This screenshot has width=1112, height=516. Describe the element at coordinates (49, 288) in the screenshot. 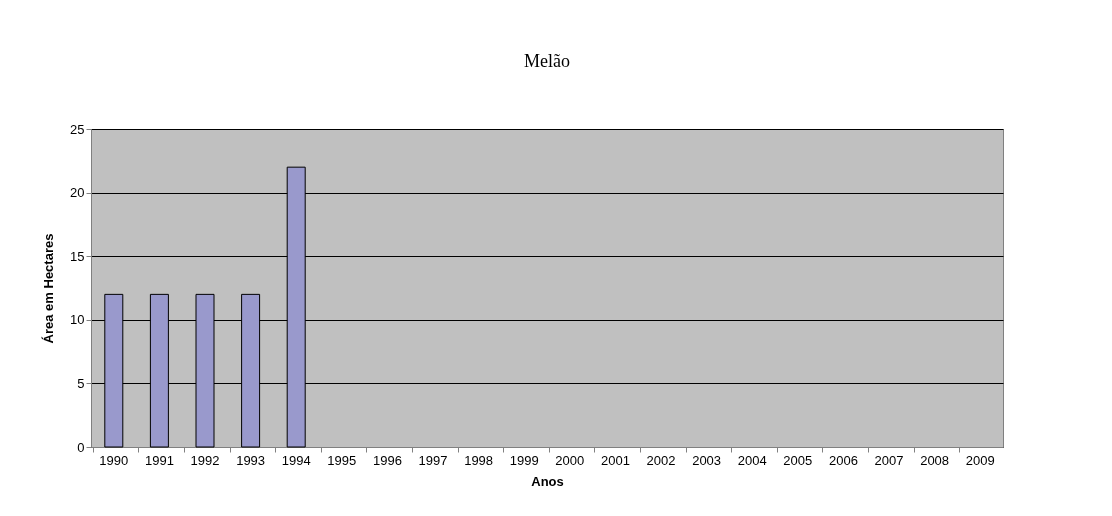

I see `y-axis-title: Área em Hectares` at that location.